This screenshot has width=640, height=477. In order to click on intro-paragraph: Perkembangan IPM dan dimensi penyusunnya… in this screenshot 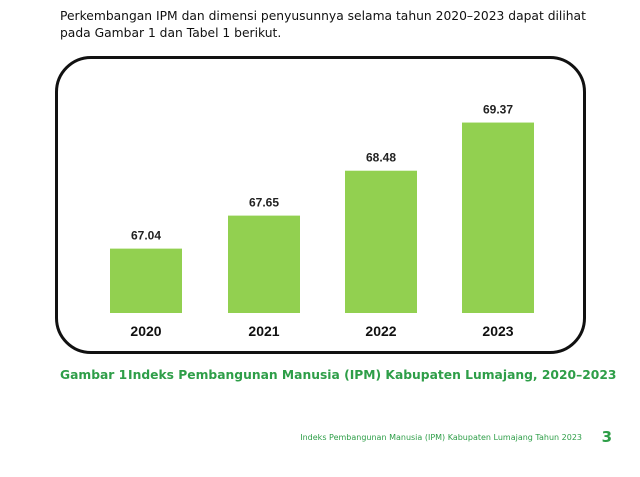, I will do `click(323, 24)`.